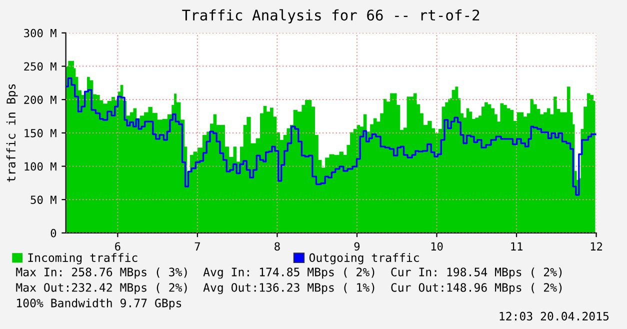 The height and width of the screenshot is (329, 627). Describe the element at coordinates (437, 246) in the screenshot. I see `x-tick-label: 10` at that location.